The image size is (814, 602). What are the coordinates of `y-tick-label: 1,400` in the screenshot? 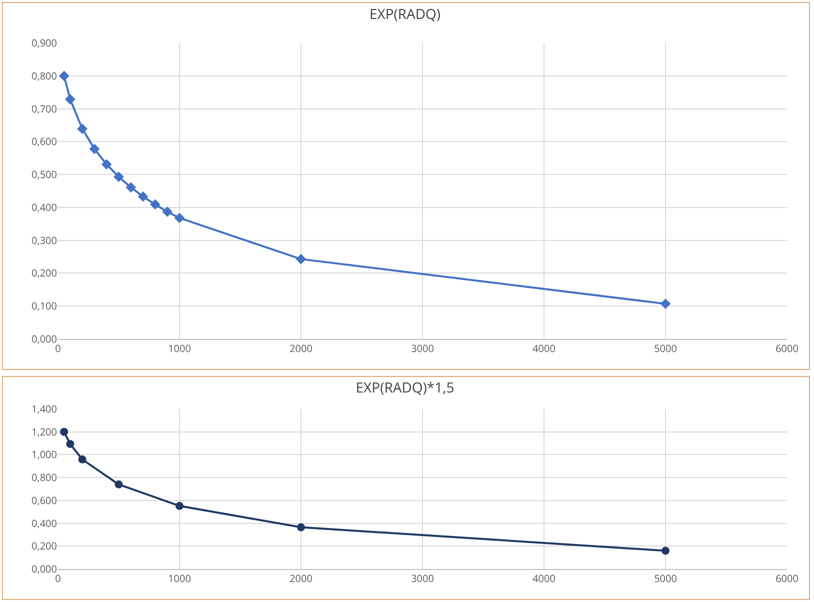 It's located at (45, 409).